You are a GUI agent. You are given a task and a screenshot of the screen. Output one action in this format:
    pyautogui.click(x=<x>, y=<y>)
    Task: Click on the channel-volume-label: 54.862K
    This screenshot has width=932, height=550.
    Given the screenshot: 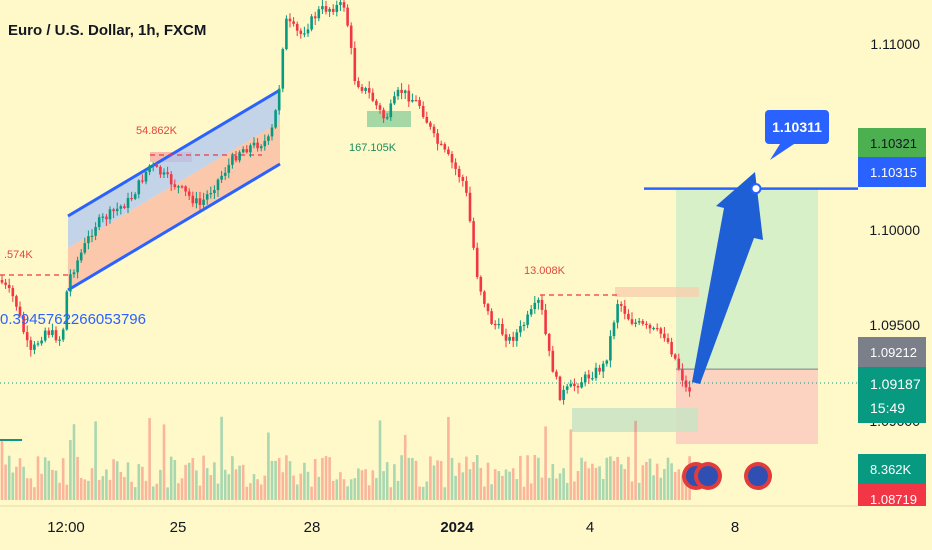 What is the action you would take?
    pyautogui.click(x=157, y=131)
    